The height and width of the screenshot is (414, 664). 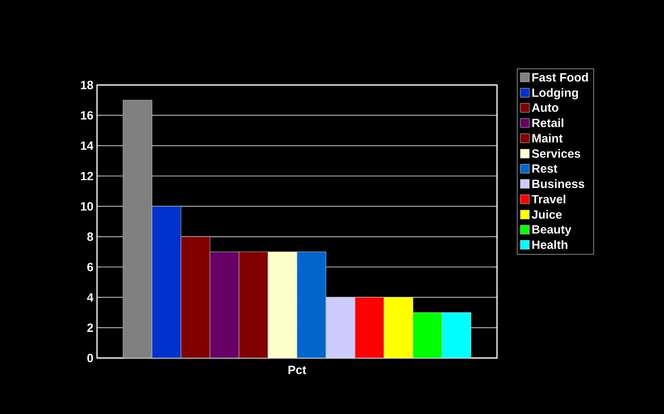 What do you see at coordinates (90, 327) in the screenshot?
I see `y-tick-label: 2` at bounding box center [90, 327].